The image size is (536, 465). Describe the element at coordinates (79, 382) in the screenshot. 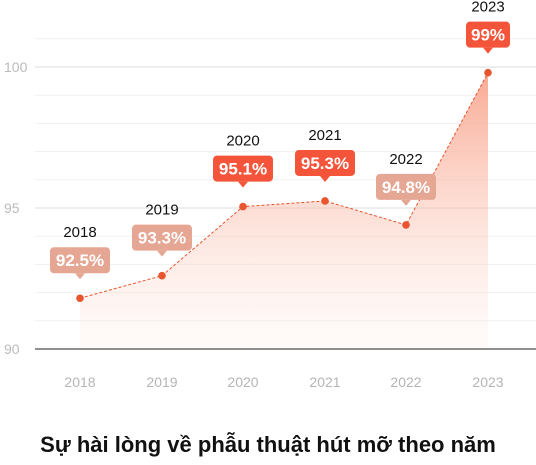

I see `x-tick-label: 2018` at that location.